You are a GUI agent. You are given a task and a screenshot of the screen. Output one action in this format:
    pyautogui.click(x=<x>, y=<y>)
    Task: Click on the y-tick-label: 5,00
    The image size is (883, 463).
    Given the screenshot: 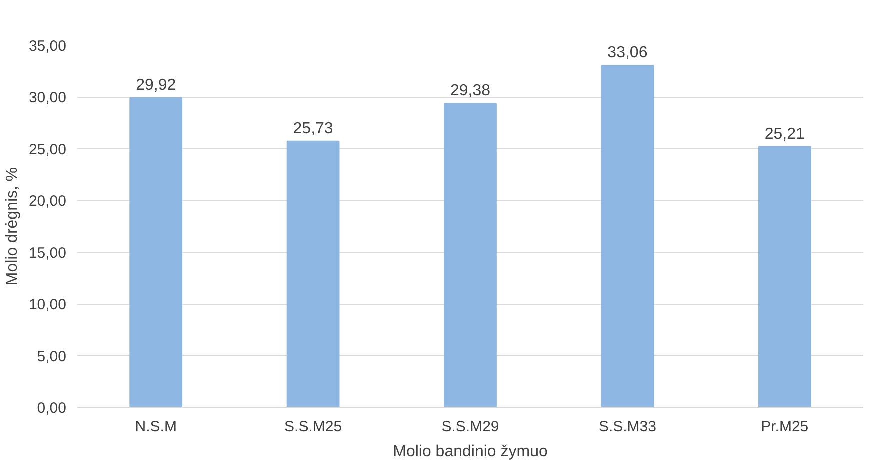 What is the action you would take?
    pyautogui.click(x=52, y=357)
    